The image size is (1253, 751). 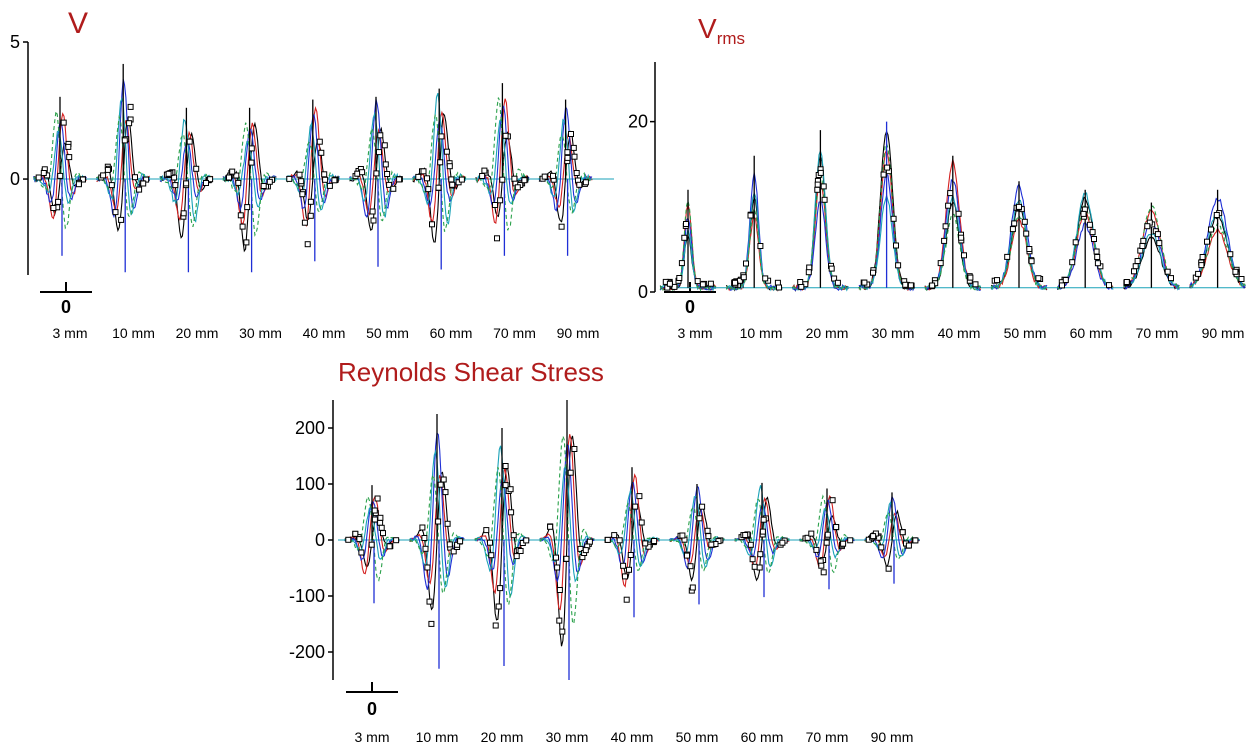 I want to click on y-tick-label: 200, so click(x=310, y=428).